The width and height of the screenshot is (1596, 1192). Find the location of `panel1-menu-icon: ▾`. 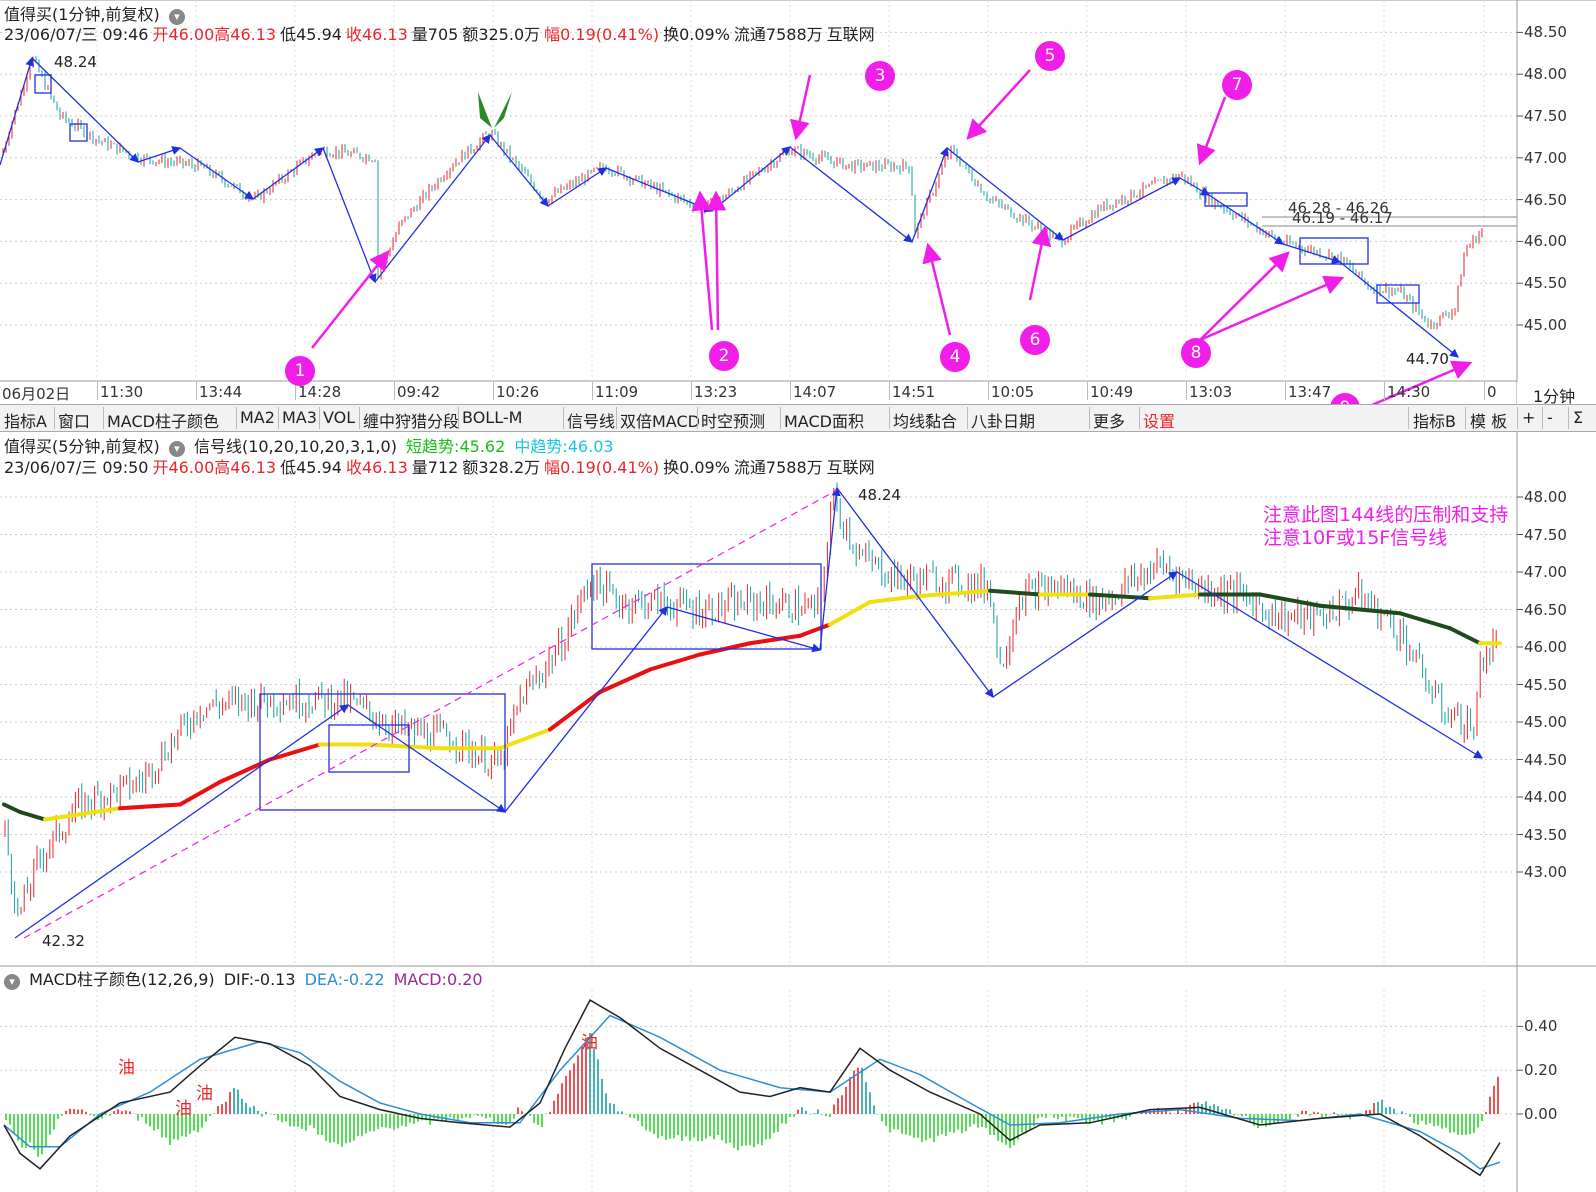

panel1-menu-icon: ▾ is located at coordinates (176, 17).